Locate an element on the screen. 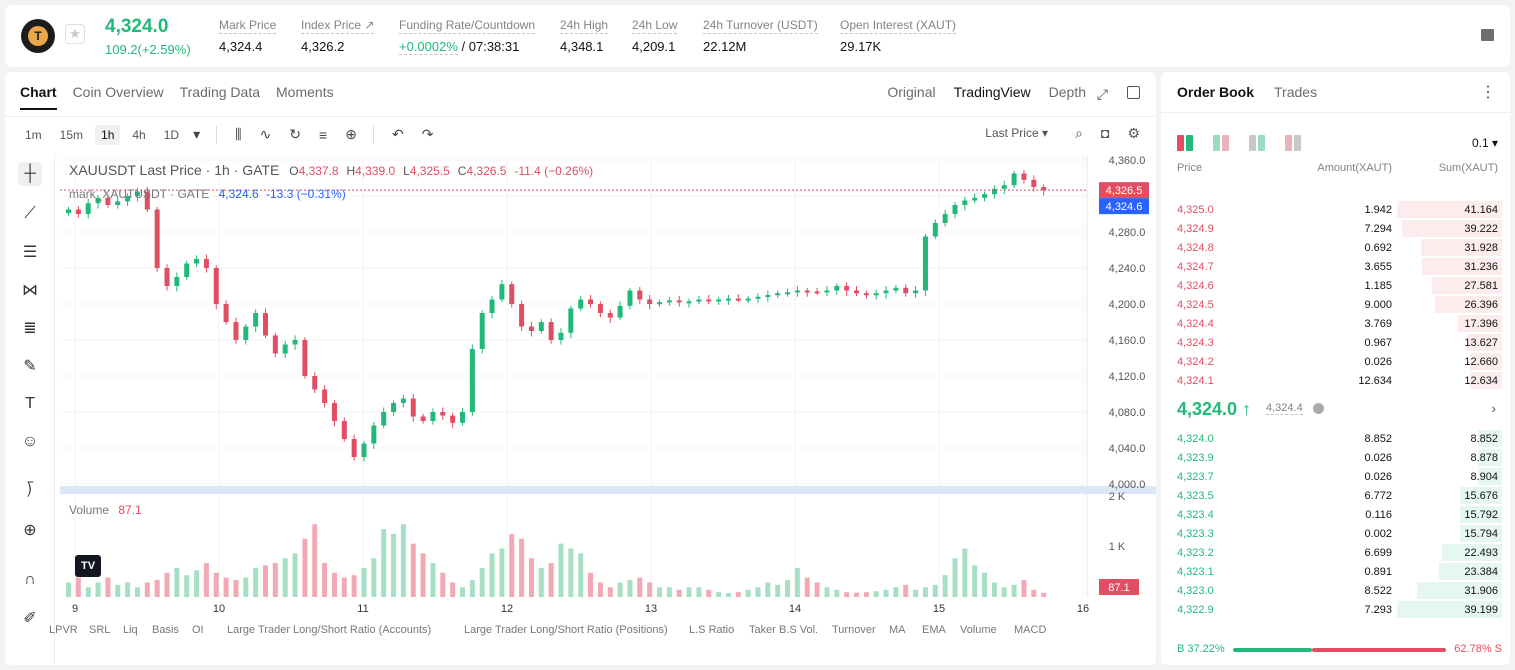 The image size is (1515, 670). chevron-down-icon: ▾ is located at coordinates (197, 134).